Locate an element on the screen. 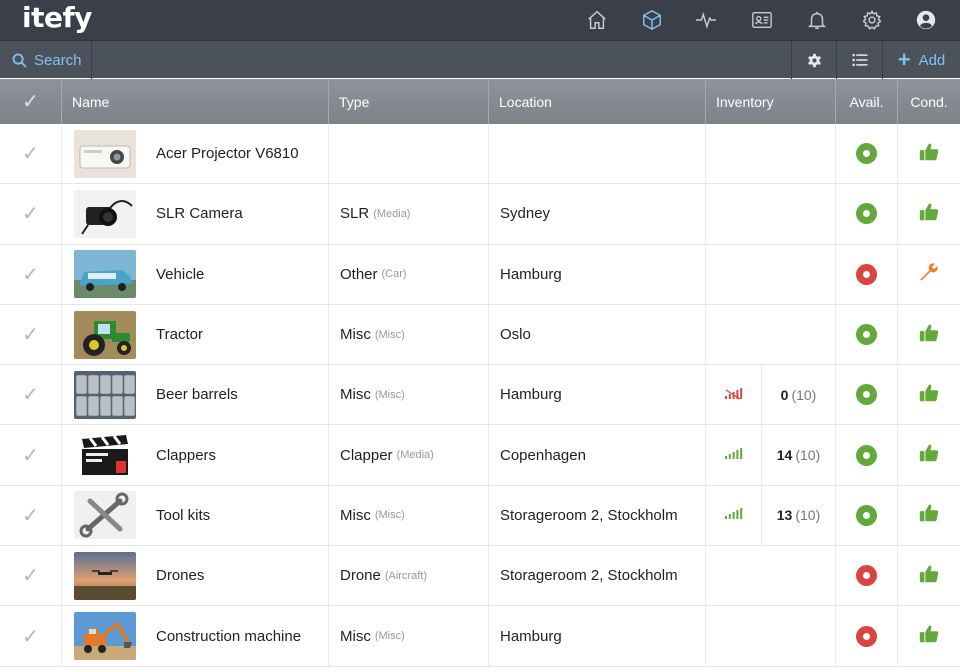 The width and height of the screenshot is (960, 672). item-name: Tractor is located at coordinates (238, 334).